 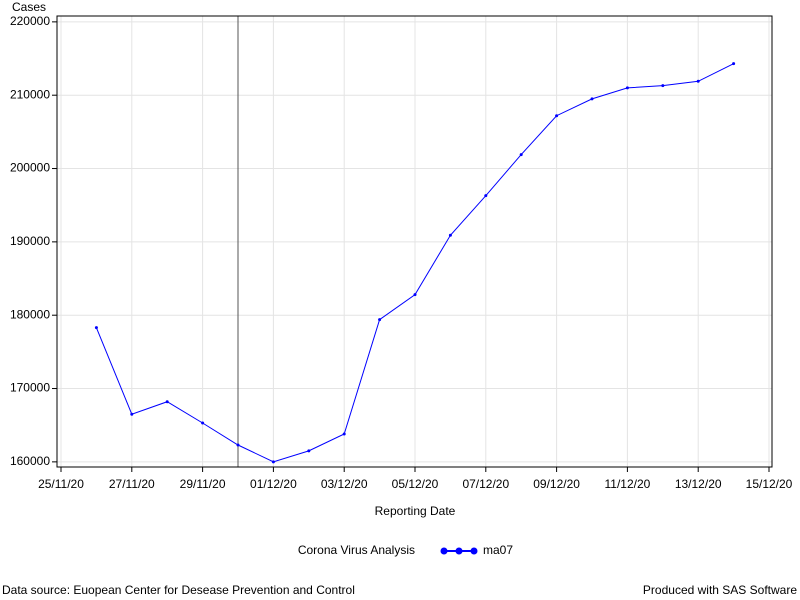 I want to click on x-tick-label: 01/12/20, so click(x=273, y=484).